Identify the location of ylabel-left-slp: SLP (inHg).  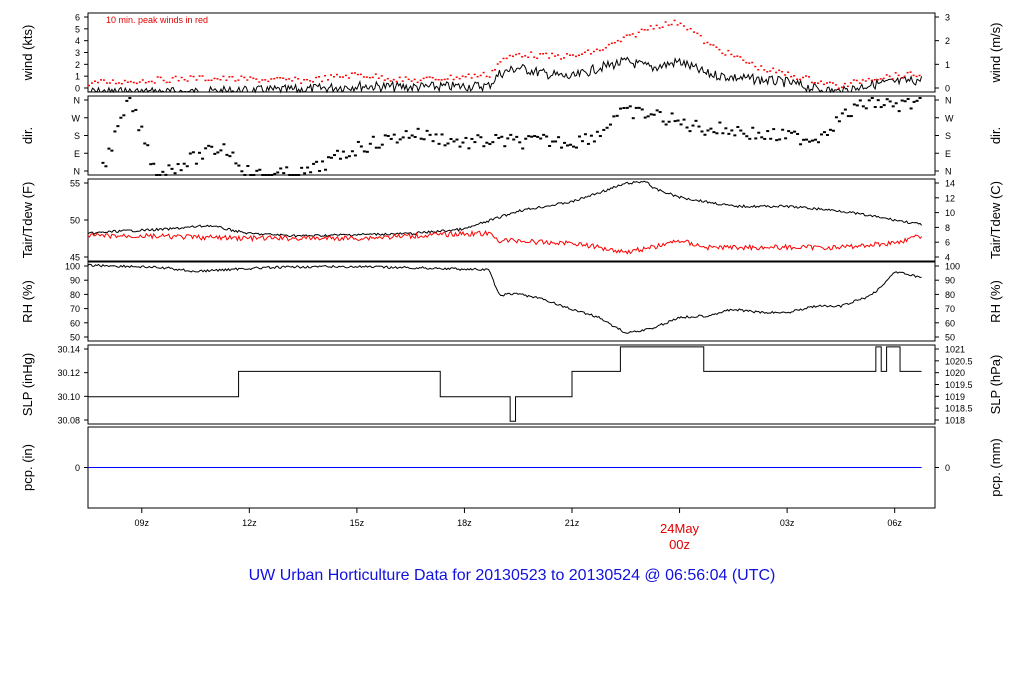
(27, 384).